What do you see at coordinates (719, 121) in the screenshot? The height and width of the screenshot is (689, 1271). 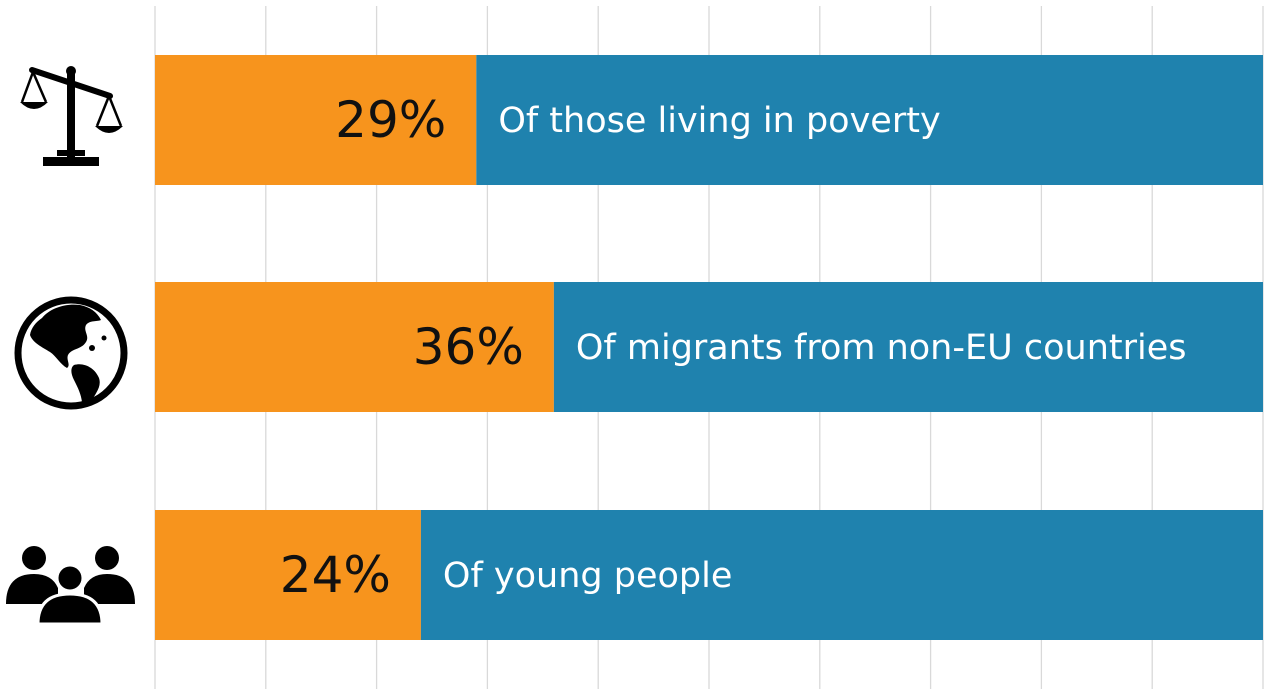 I see `category-label: Of those living in poverty` at bounding box center [719, 121].